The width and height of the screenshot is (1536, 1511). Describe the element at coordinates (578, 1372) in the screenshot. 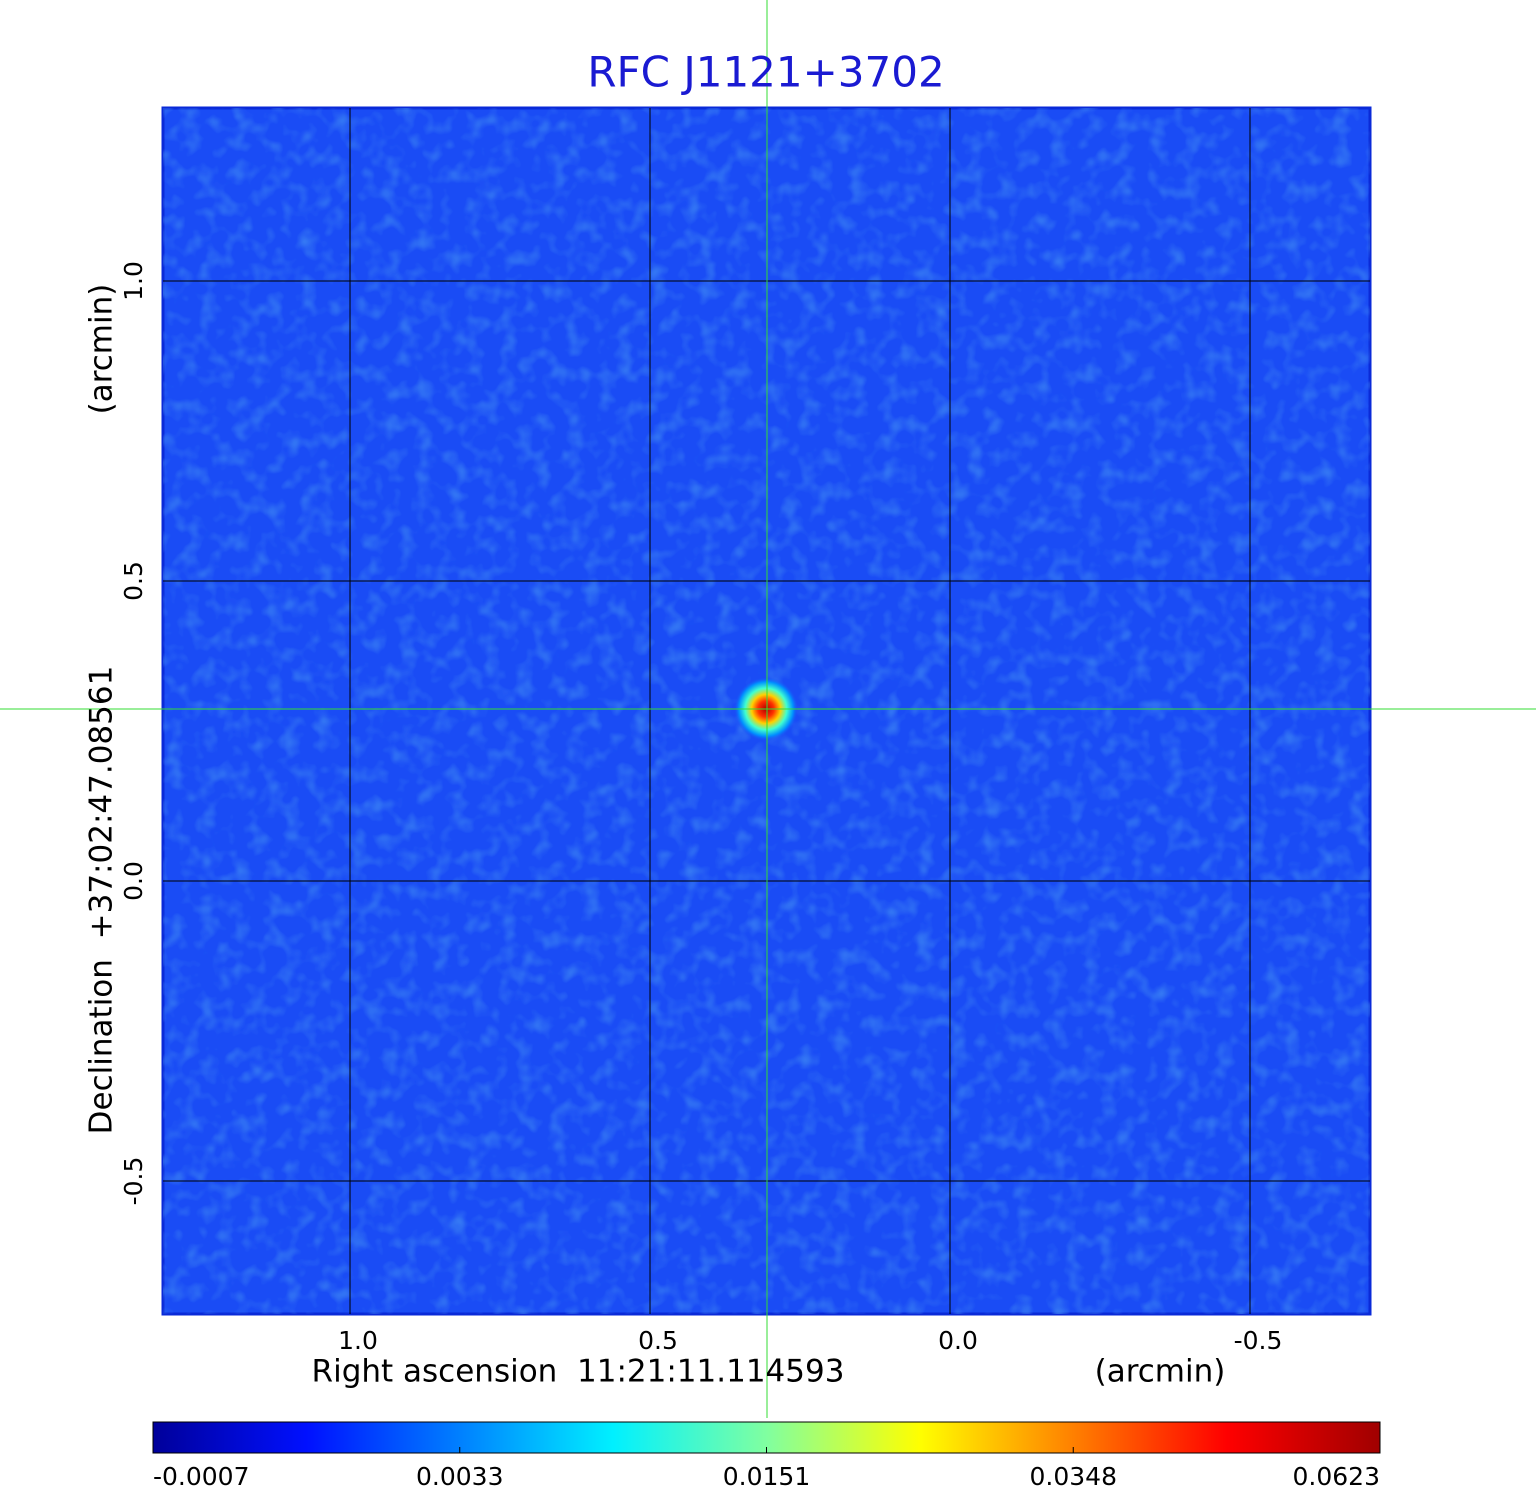

I see `x-axis-label: Right ascension 11:21:11.114593` at that location.